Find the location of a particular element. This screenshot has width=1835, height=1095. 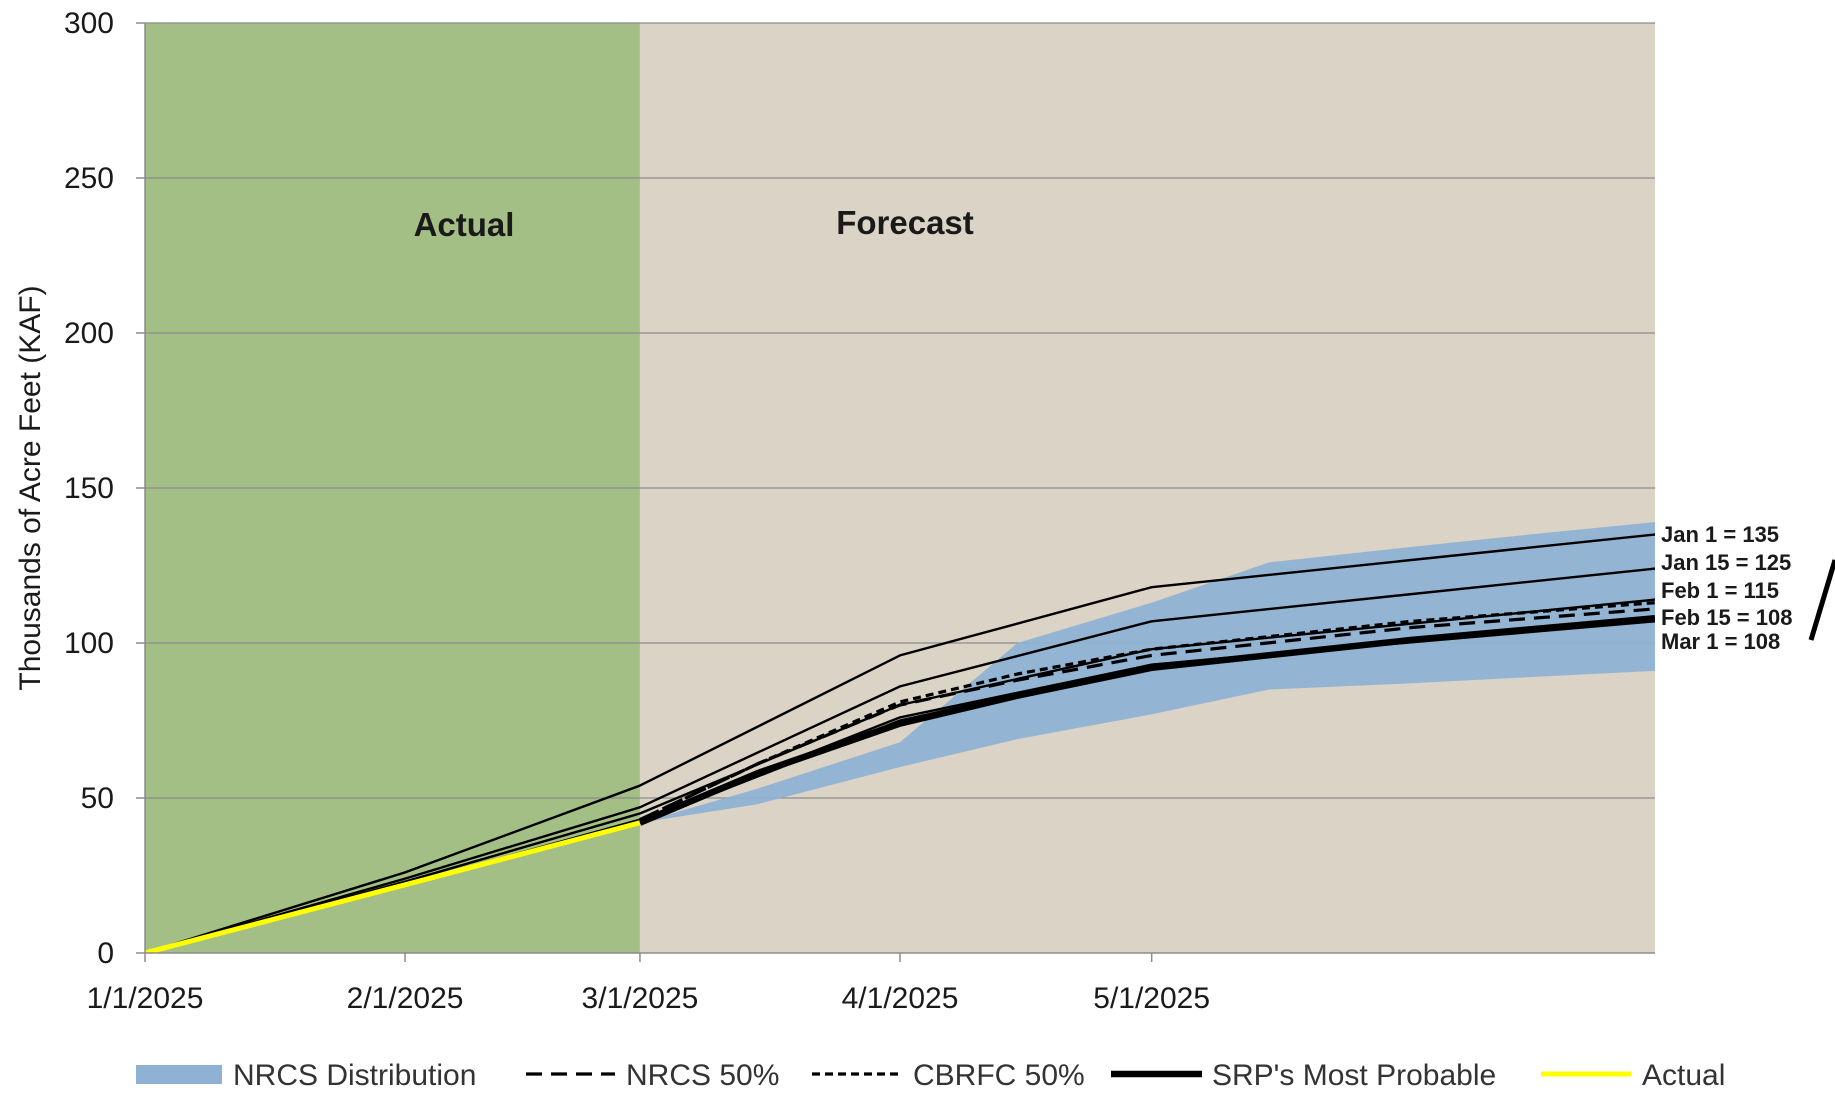

leader-line is located at coordinates (1821, 600).